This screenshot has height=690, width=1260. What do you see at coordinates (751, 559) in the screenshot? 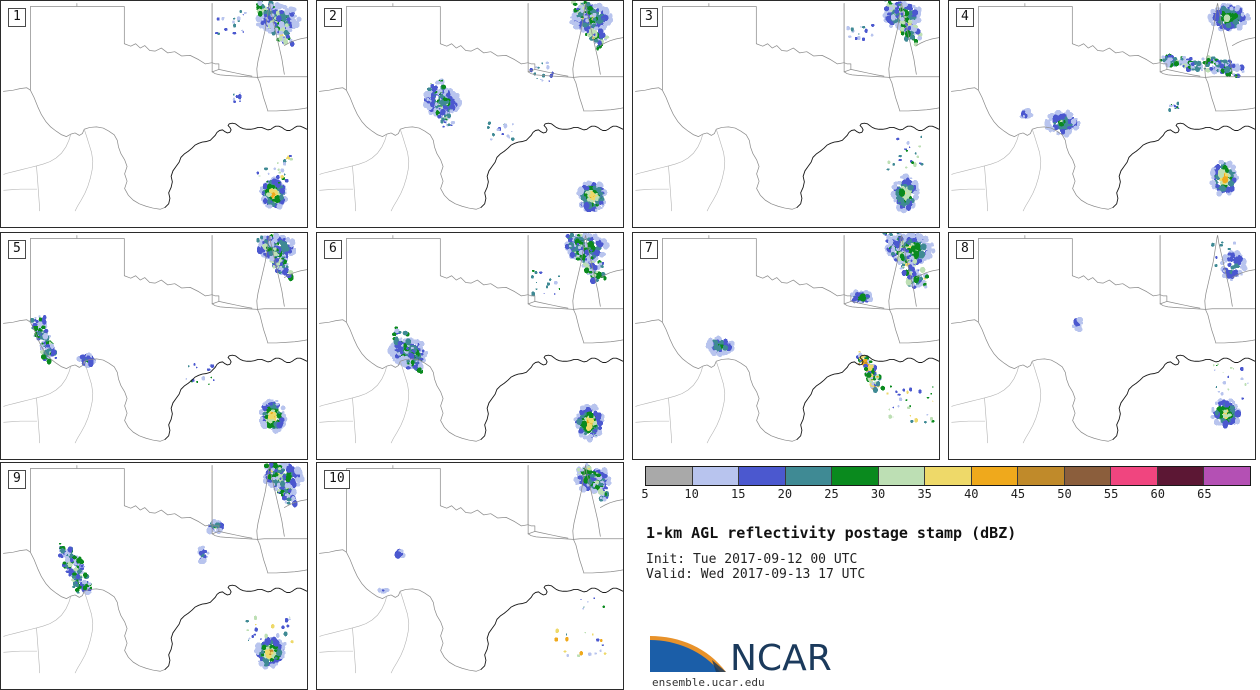
I see `init-time-label: Init: Tue 2017-09-12 00 UTC` at bounding box center [751, 559].